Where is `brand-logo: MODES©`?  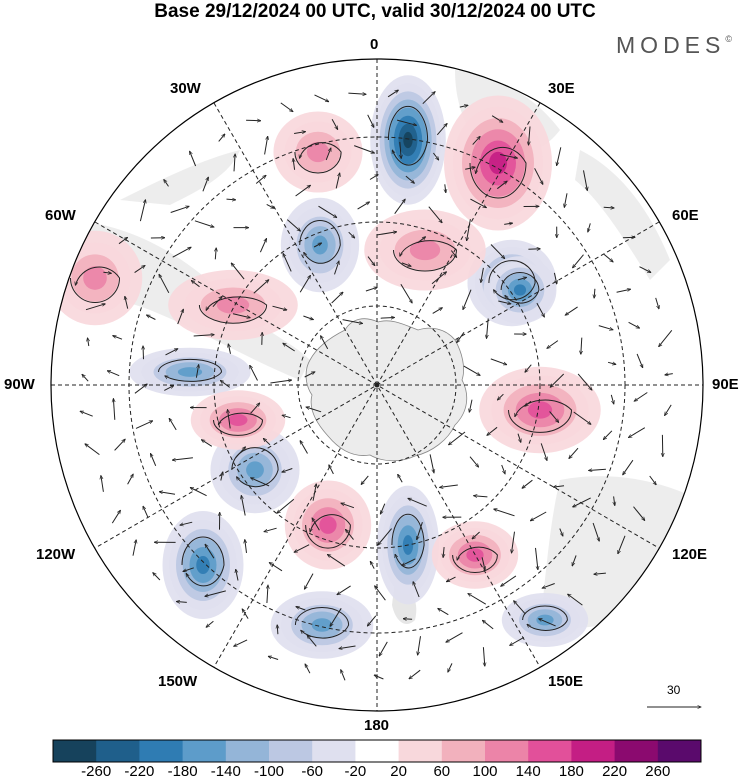
brand-logo: MODES© is located at coordinates (674, 45).